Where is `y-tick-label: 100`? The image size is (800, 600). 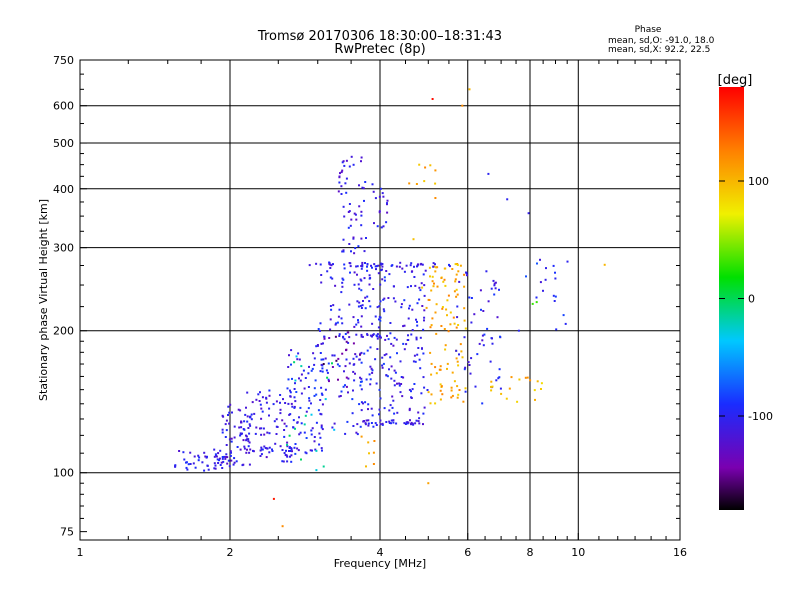
y-tick-label: 100 is located at coordinates (63, 473).